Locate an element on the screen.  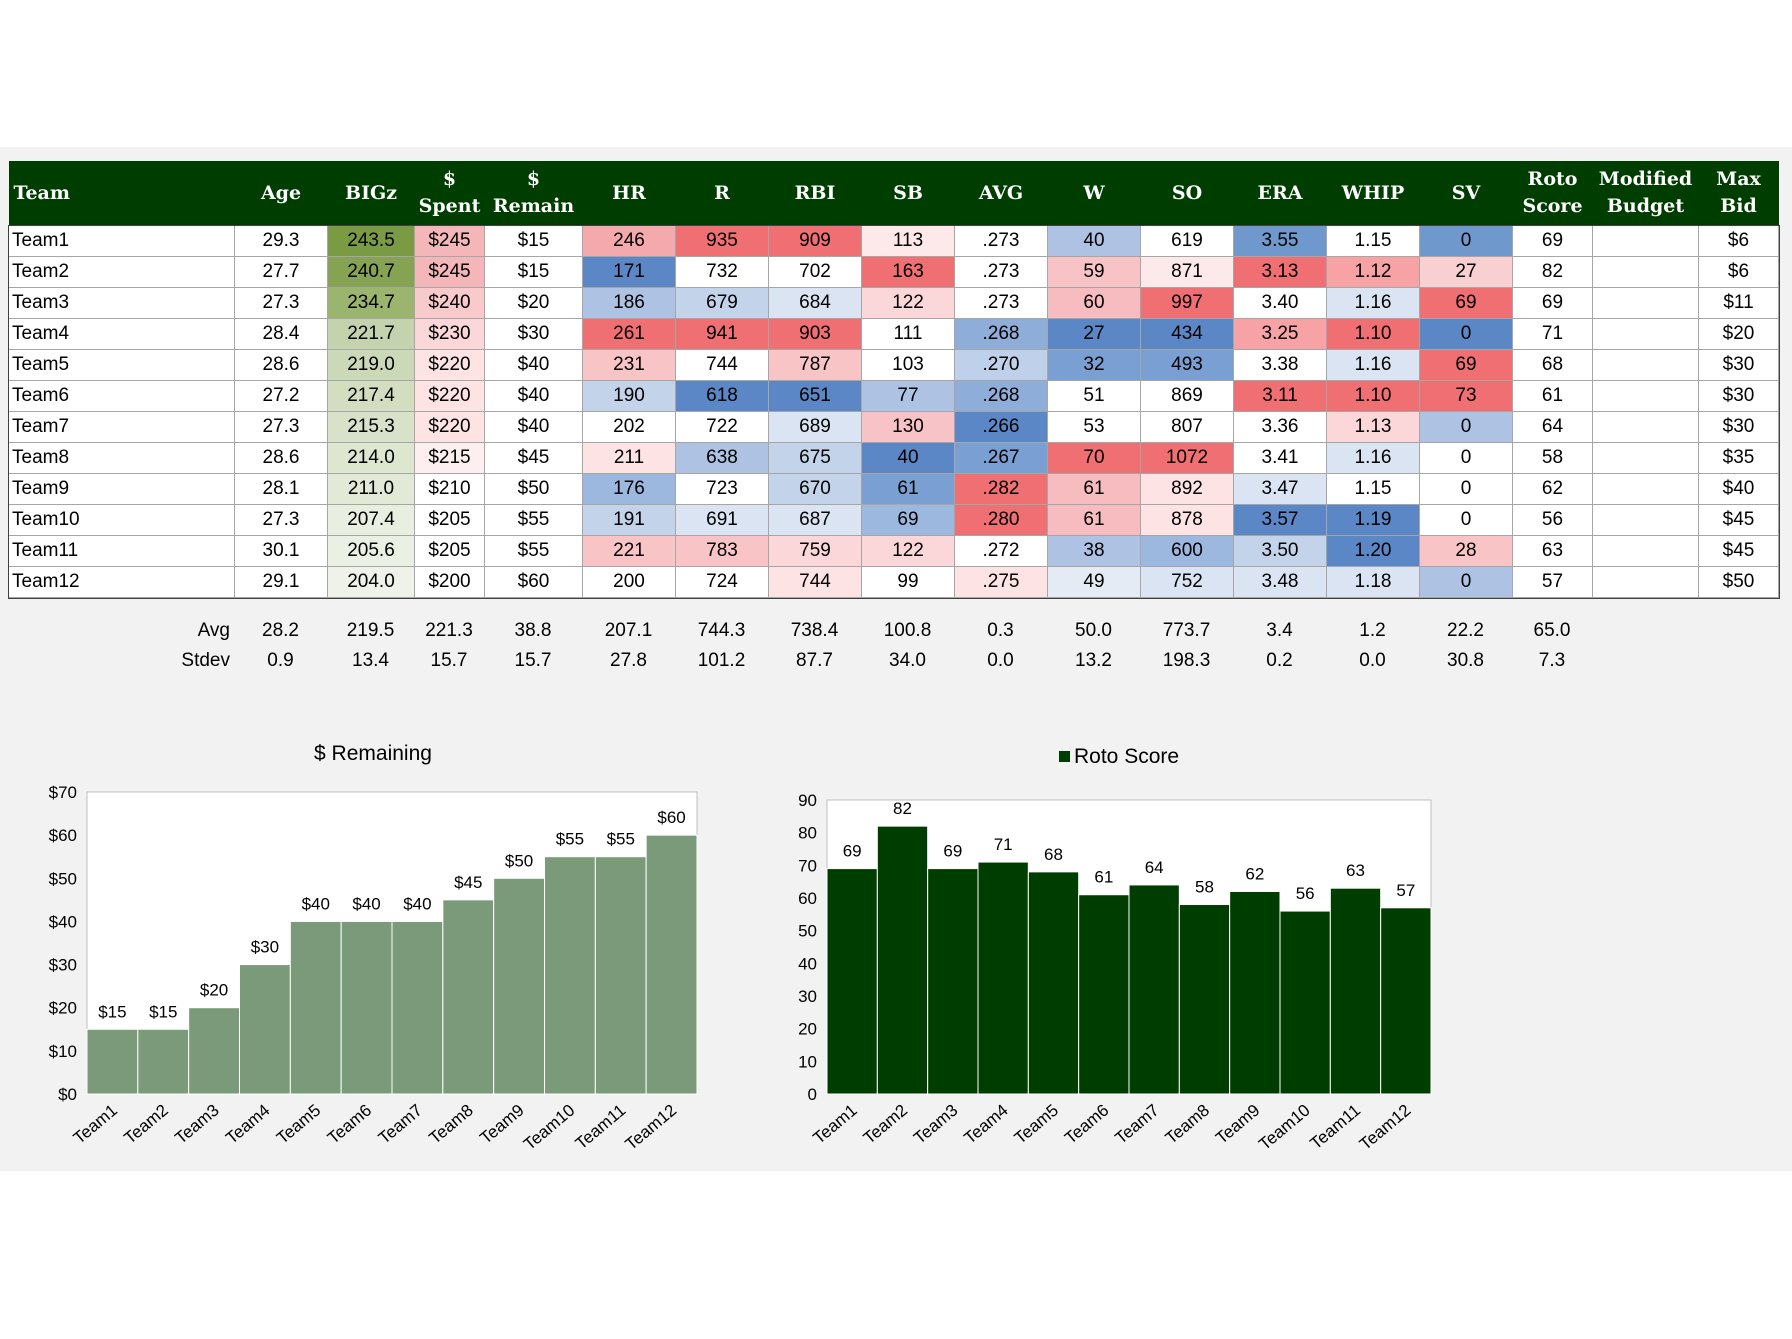
cell-max-bid: $6 is located at coordinates (1738, 241).